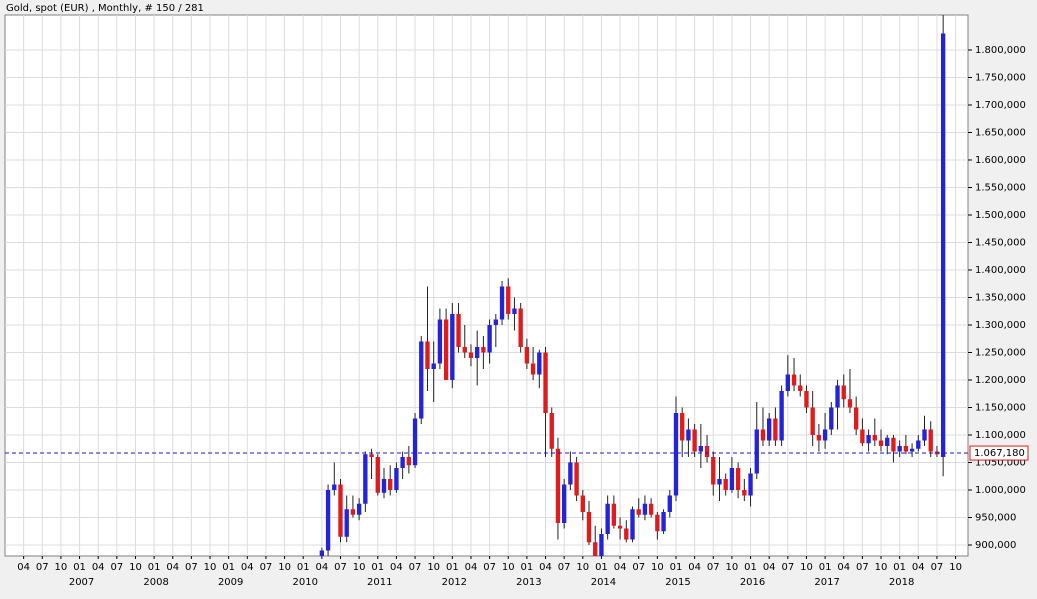  Describe the element at coordinates (1000, 77) in the screenshot. I see `y-tick-label: 1.750,000` at that location.